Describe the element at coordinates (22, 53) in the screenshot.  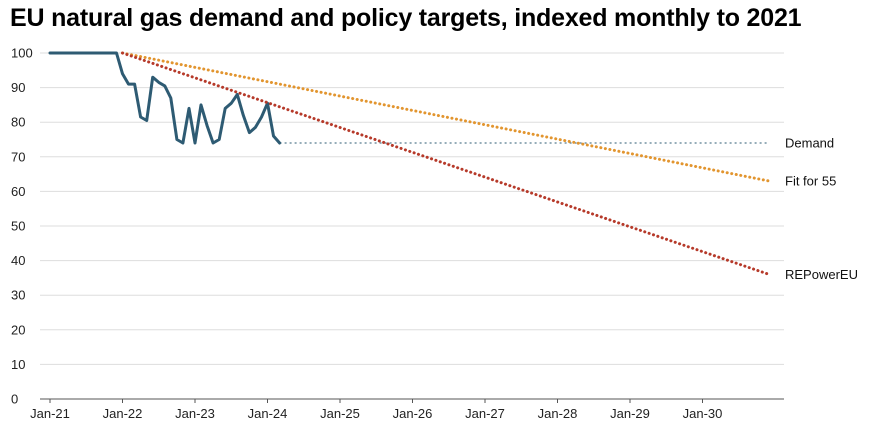
I see `y-tick-label: 100` at that location.